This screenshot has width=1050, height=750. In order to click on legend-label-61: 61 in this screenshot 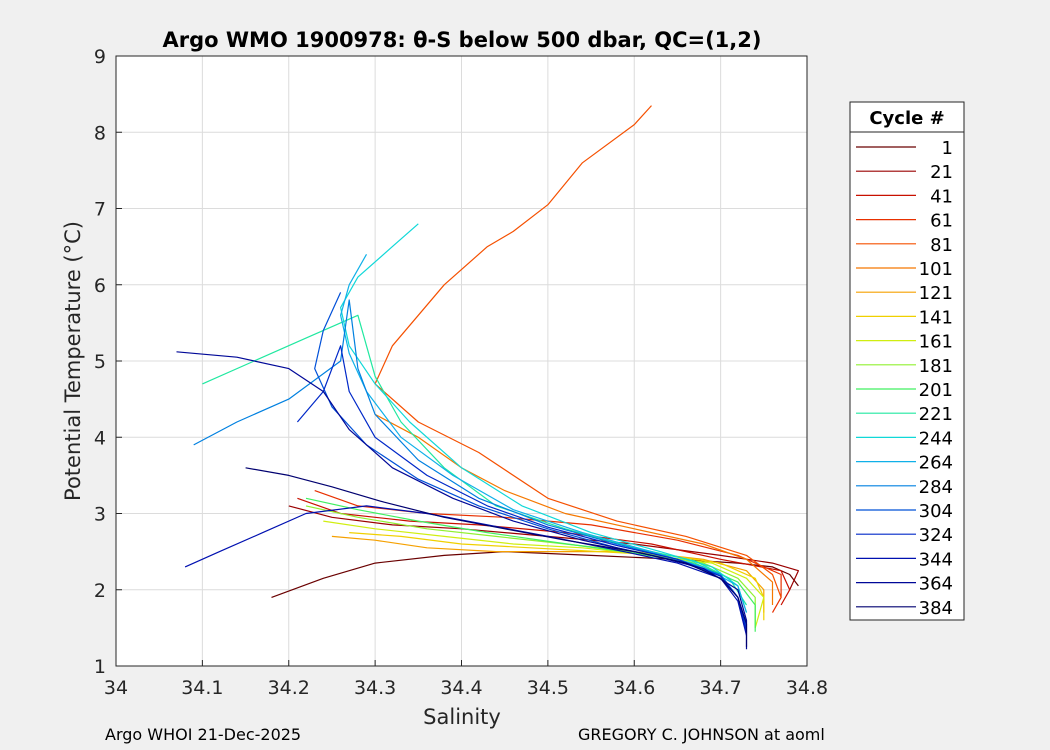, I will do `click(941, 221)`.